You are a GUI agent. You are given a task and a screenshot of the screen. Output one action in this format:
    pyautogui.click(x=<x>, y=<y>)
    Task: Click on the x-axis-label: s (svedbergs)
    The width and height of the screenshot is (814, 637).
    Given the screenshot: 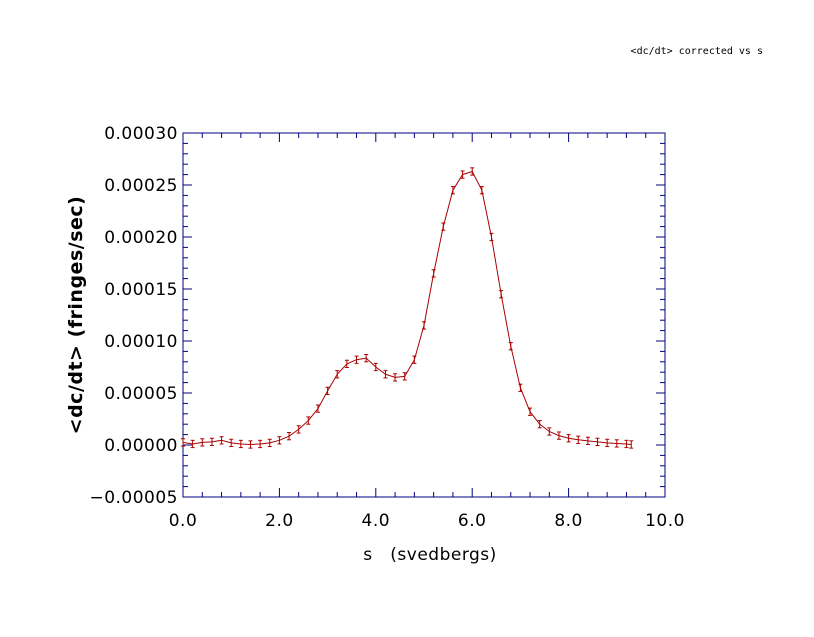 What is the action you would take?
    pyautogui.click(x=430, y=555)
    